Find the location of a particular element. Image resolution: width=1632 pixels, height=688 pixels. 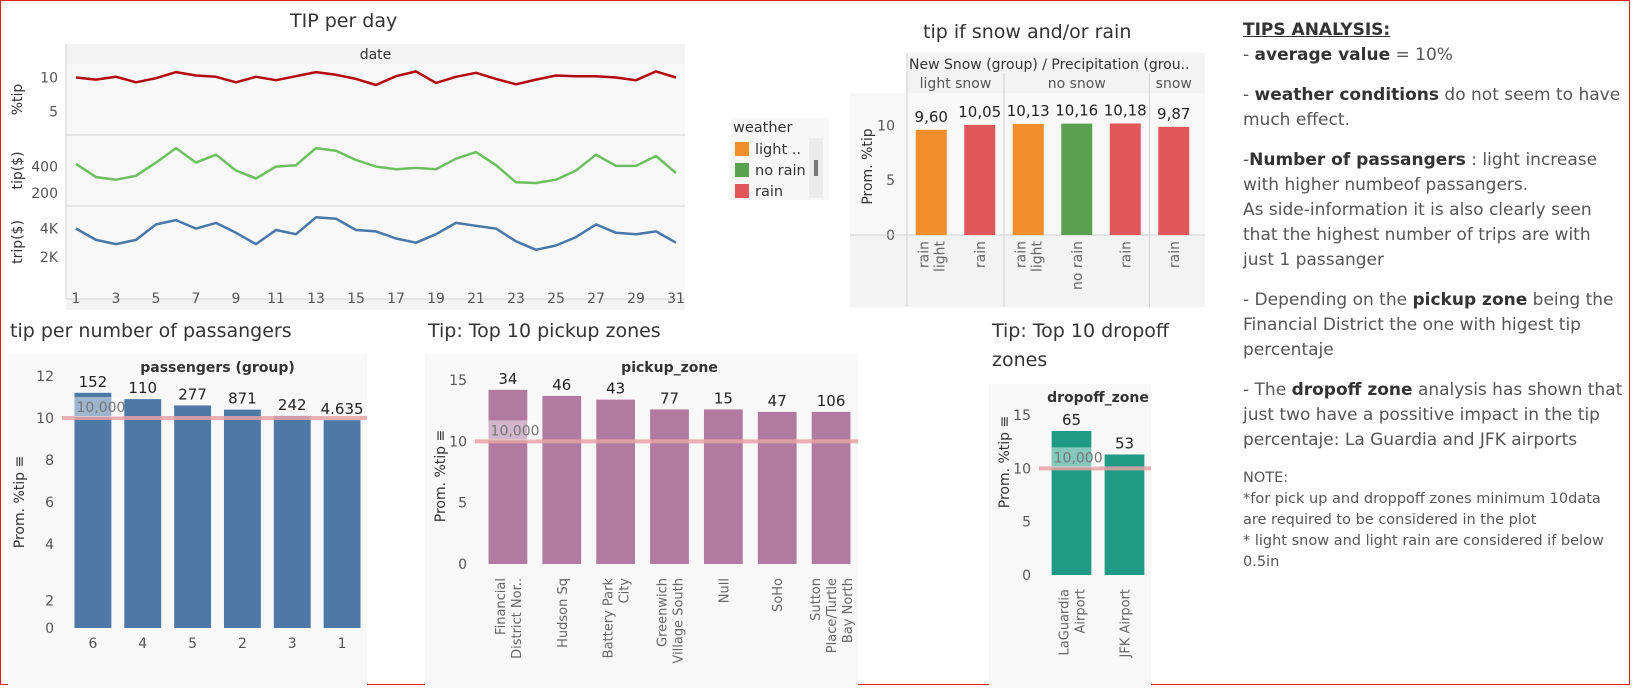

category-label: 4 is located at coordinates (142, 644).